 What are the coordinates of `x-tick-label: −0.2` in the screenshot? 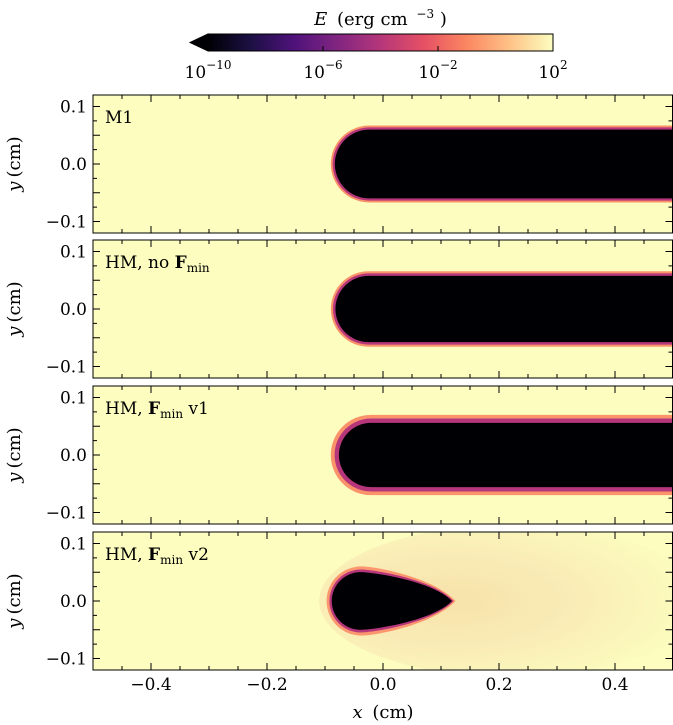 It's located at (266, 685).